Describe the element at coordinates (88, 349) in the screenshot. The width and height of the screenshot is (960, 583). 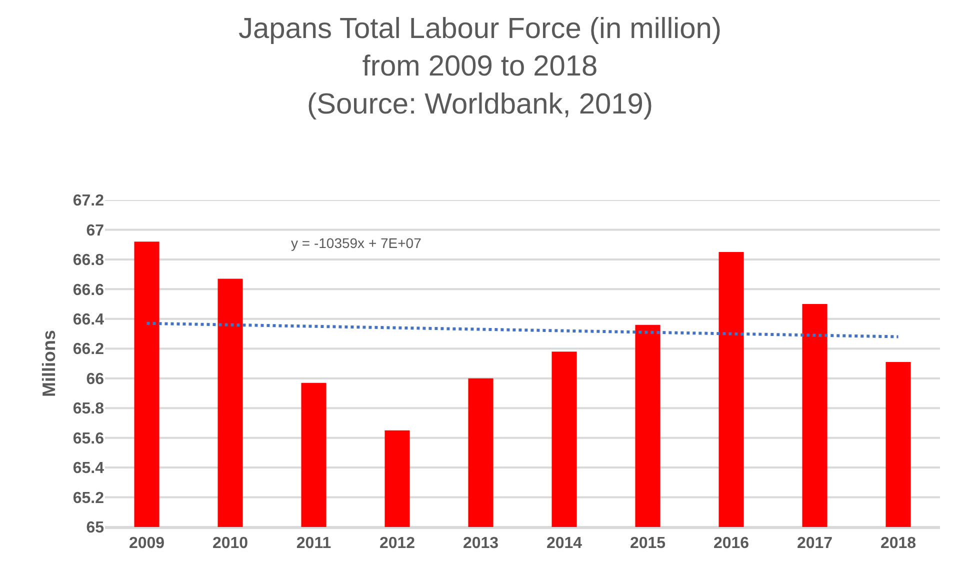
I see `y-tick-label: 66.2` at that location.